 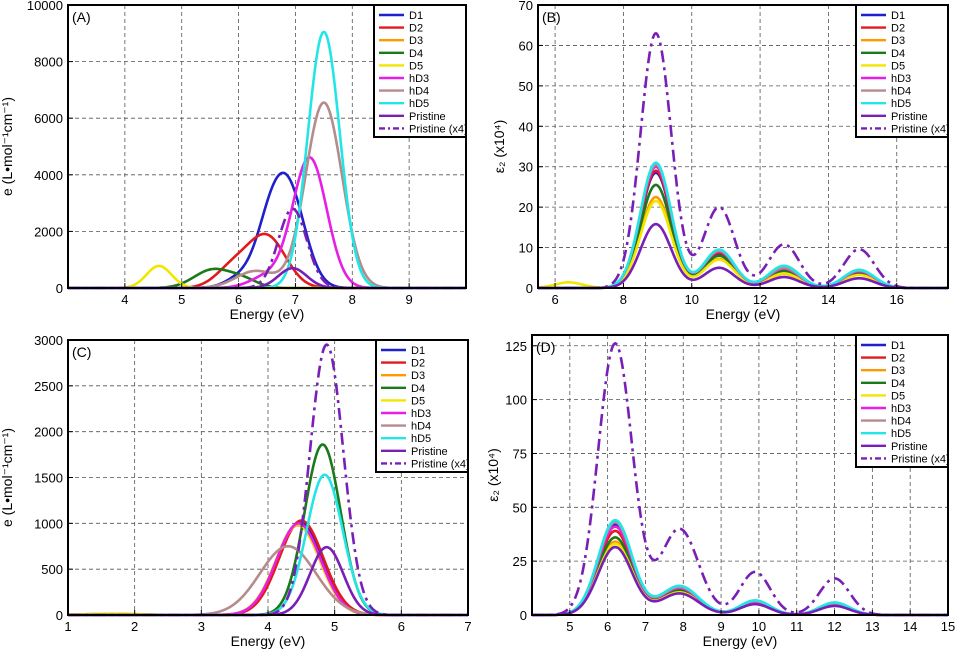 What do you see at coordinates (81, 352) in the screenshot?
I see `panel-label: (C)` at bounding box center [81, 352].